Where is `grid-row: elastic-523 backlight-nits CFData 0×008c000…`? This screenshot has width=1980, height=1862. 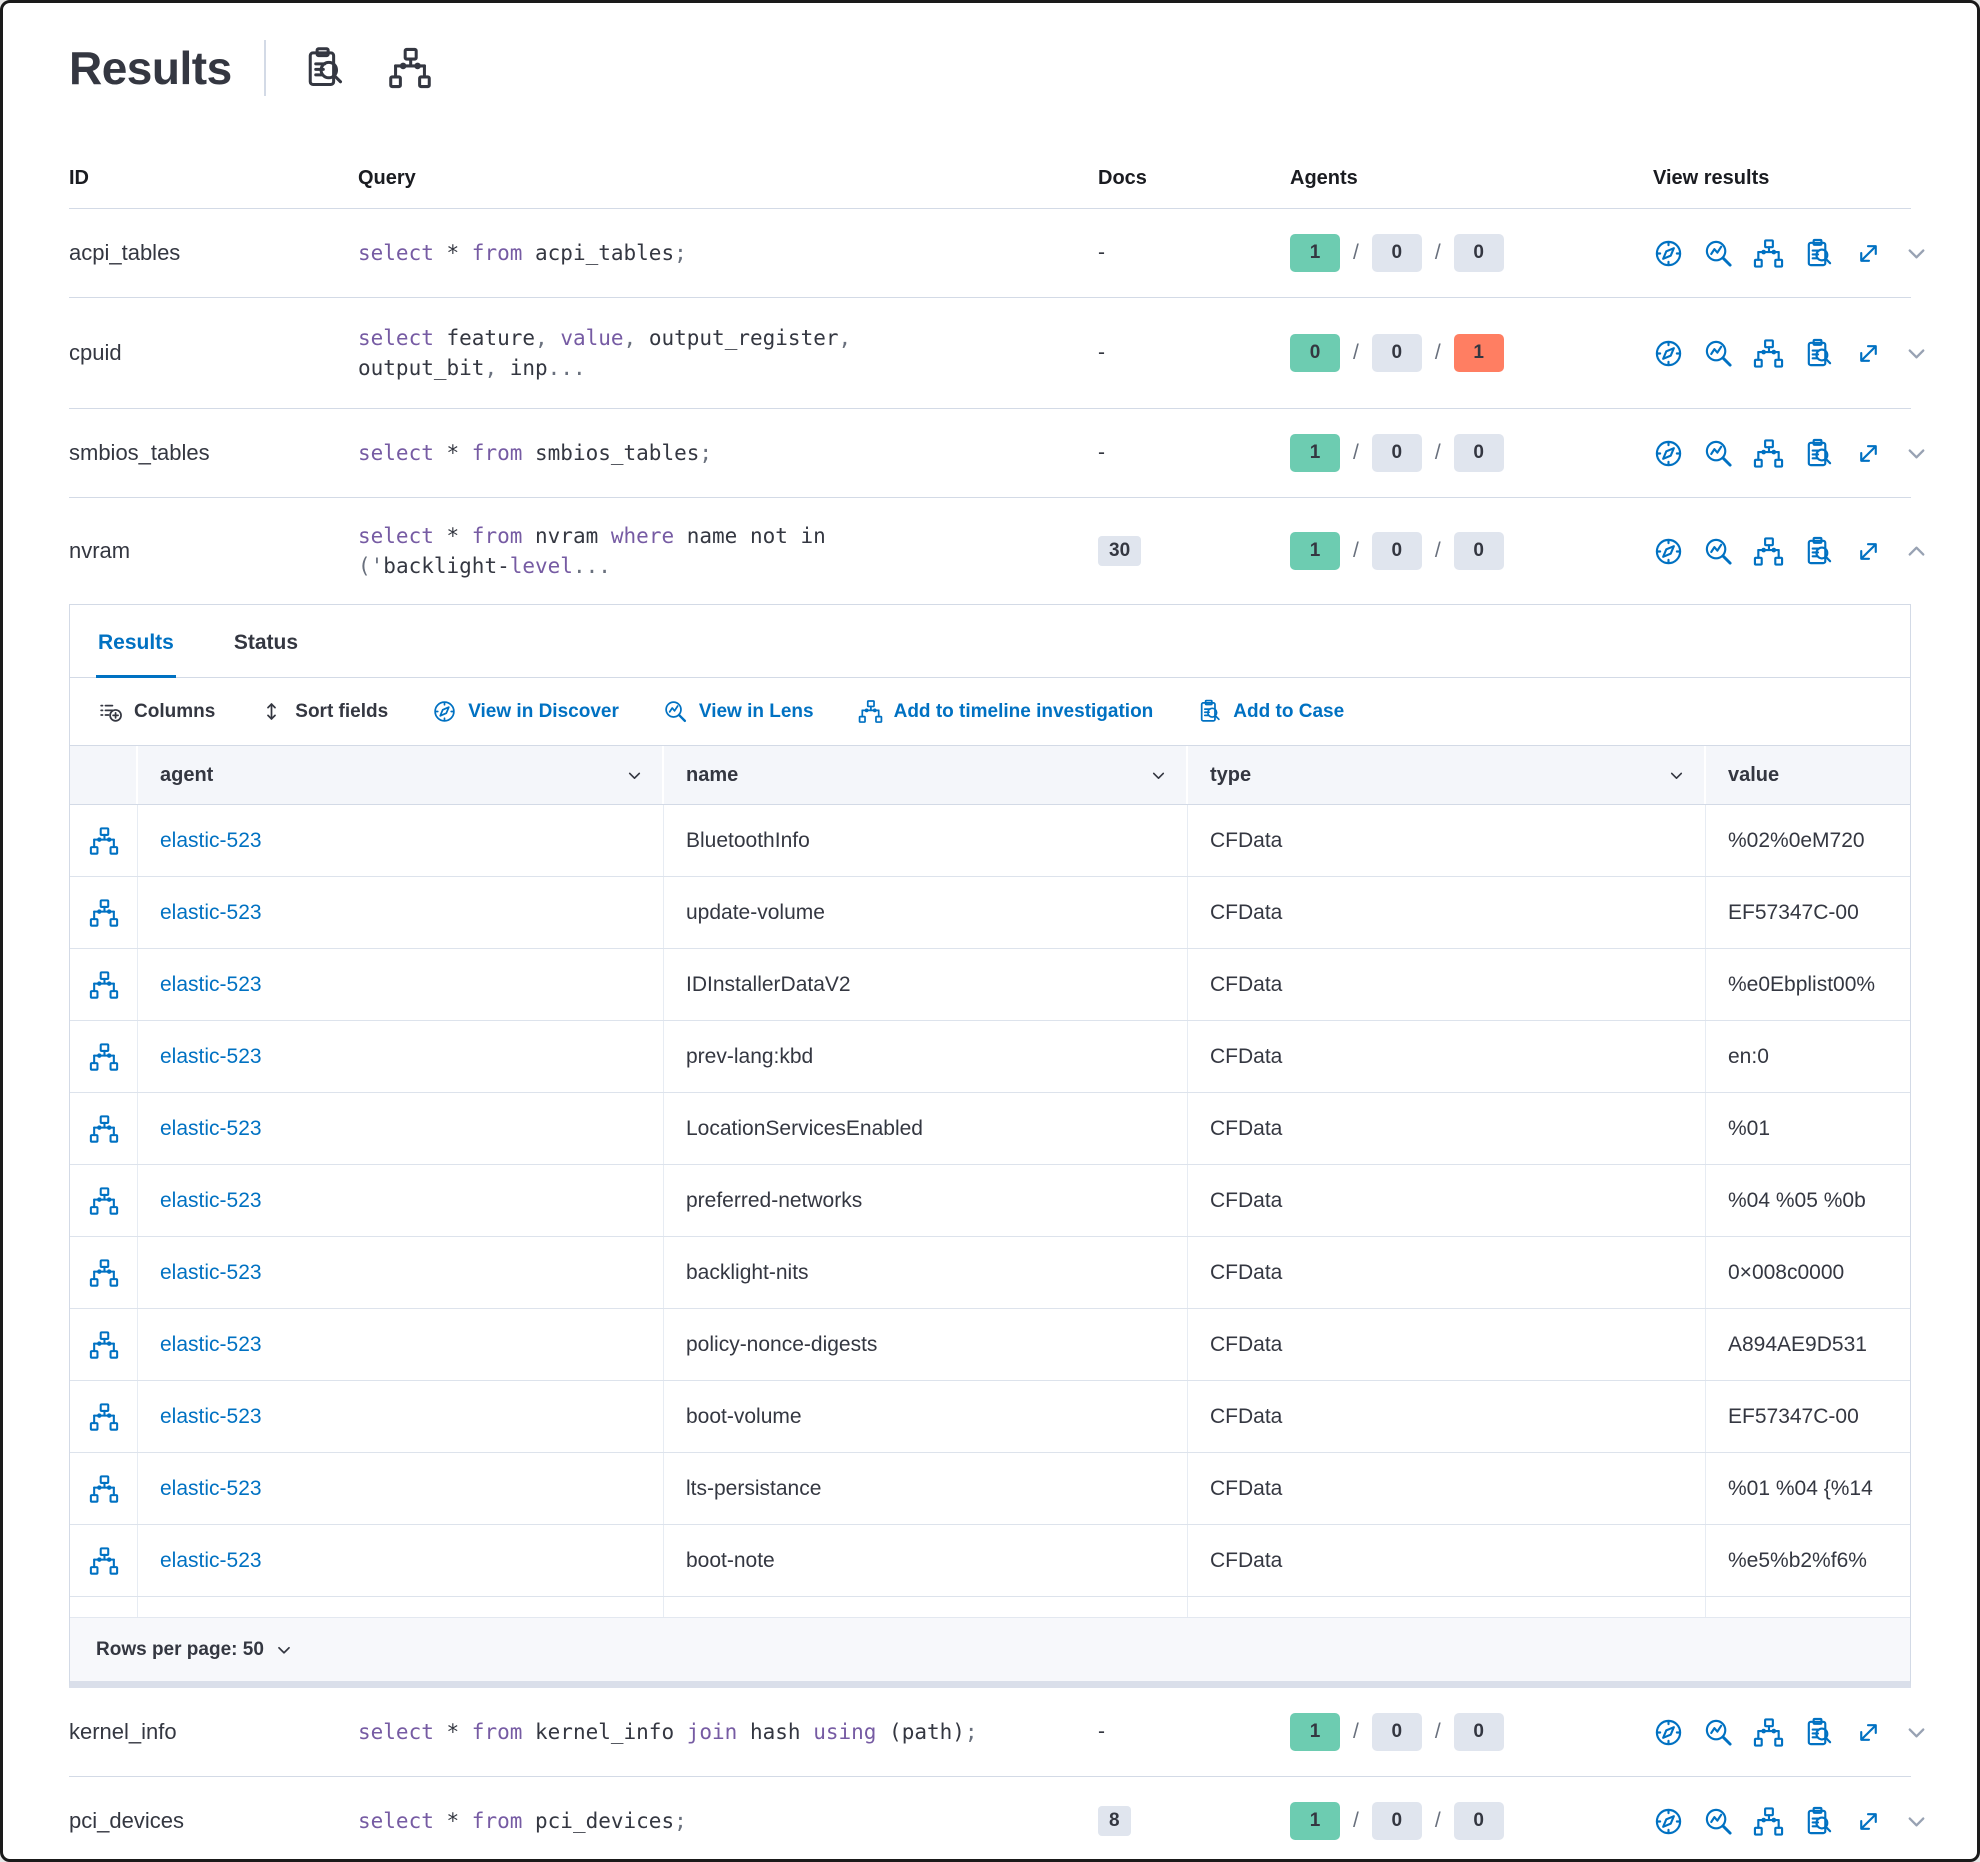
grid-row: elastic-523 backlight-nits CFData 0×008c000… is located at coordinates (990, 1273).